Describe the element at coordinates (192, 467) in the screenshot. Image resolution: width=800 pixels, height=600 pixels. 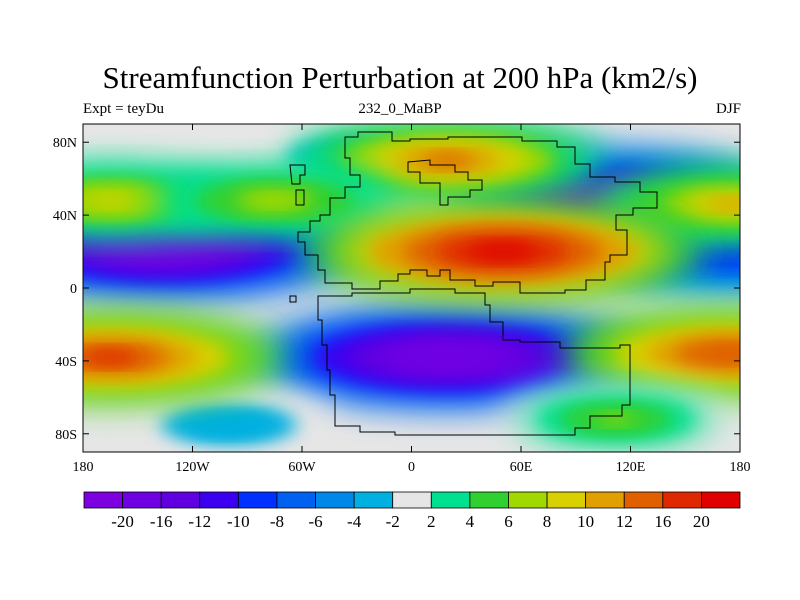
I see `x-tick-label: 120W` at that location.